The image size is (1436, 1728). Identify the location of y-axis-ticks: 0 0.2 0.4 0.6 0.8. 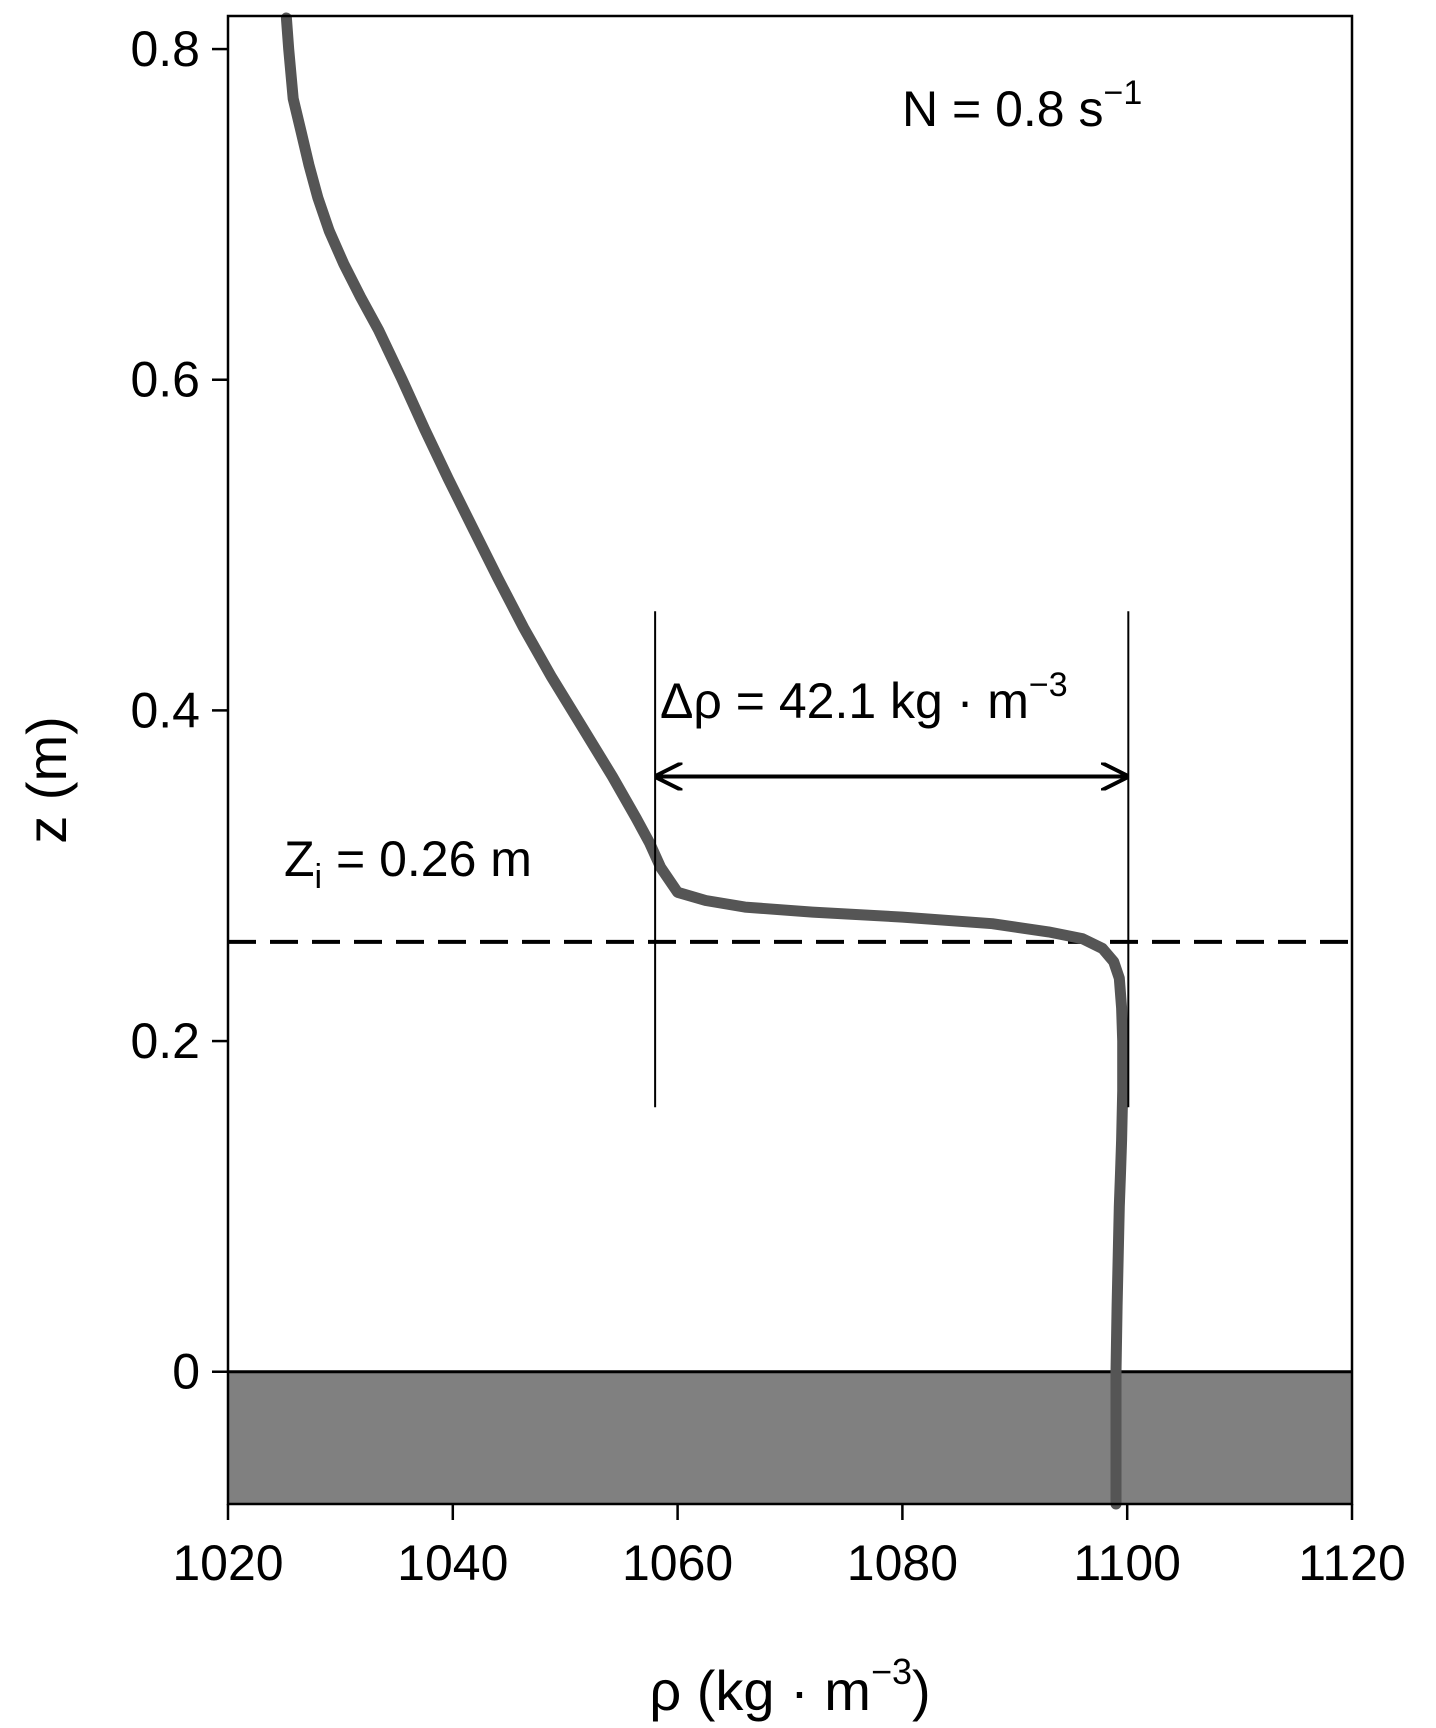
(179, 710).